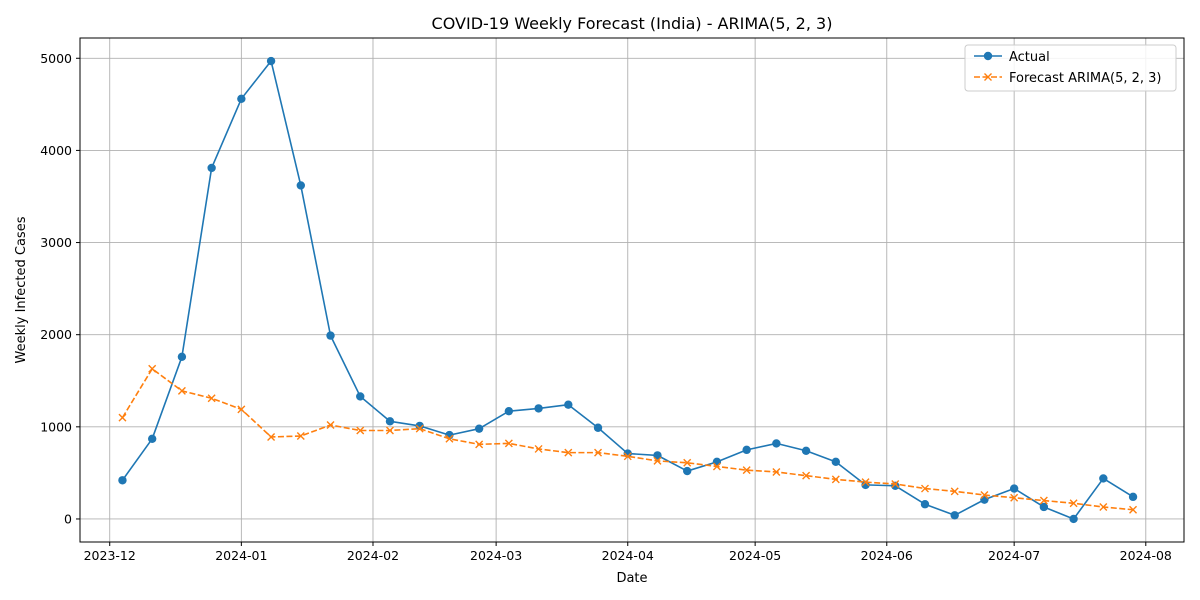 This screenshot has width=1200, height=600. What do you see at coordinates (988, 56) in the screenshot?
I see `legend-marker-actual` at bounding box center [988, 56].